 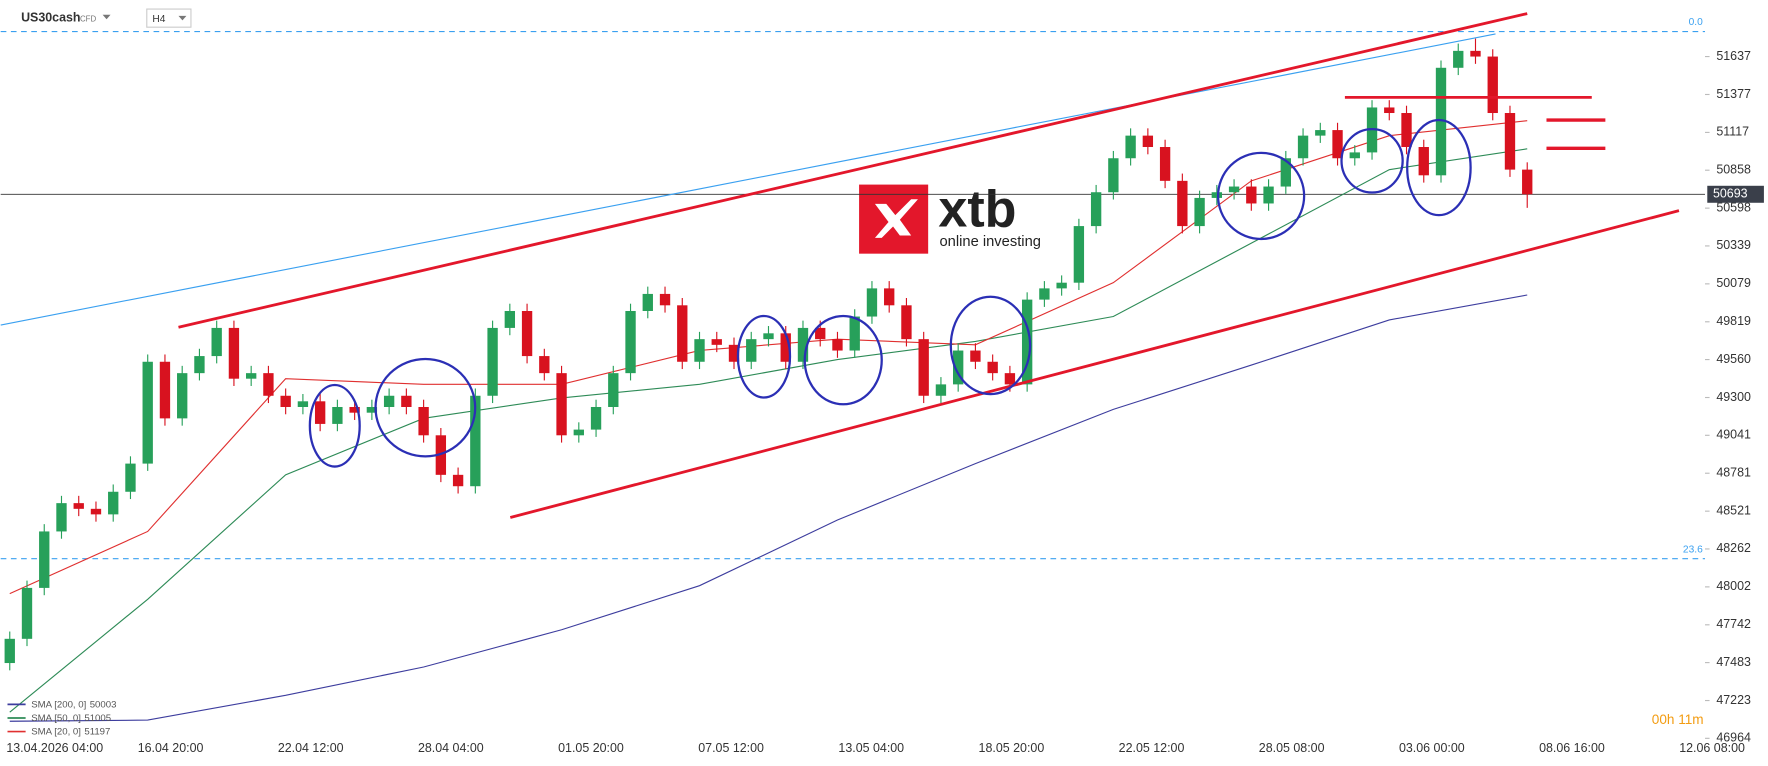 I want to click on legend-entry: SMA [200, 0] 50003, so click(x=73, y=704).